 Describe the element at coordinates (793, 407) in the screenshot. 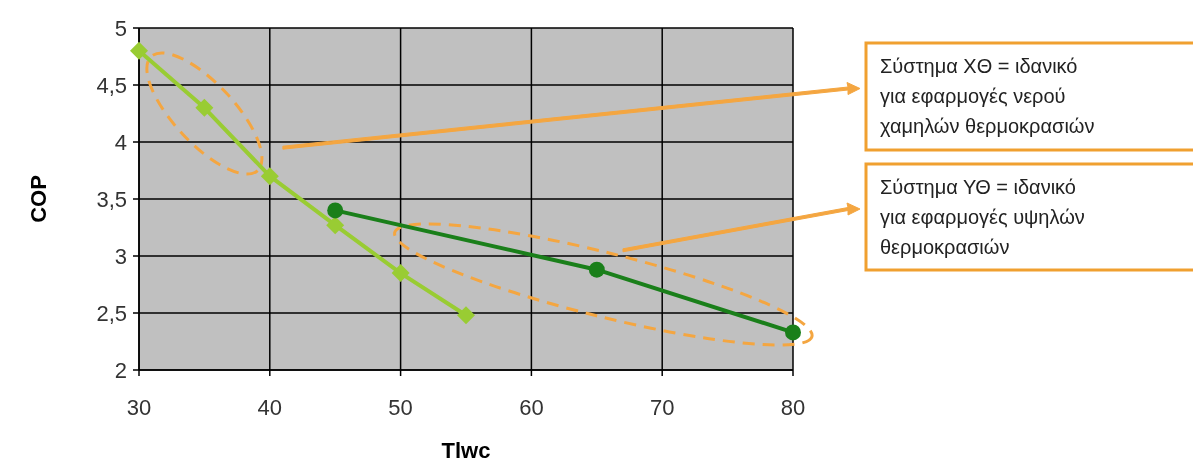

I see `x-tick-label: 80` at that location.